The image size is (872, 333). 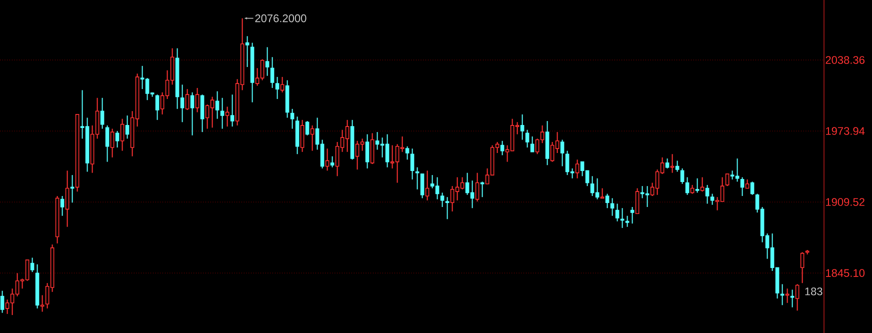 What do you see at coordinates (845, 273) in the screenshot?
I see `y-tick-label: 1845.10` at bounding box center [845, 273].